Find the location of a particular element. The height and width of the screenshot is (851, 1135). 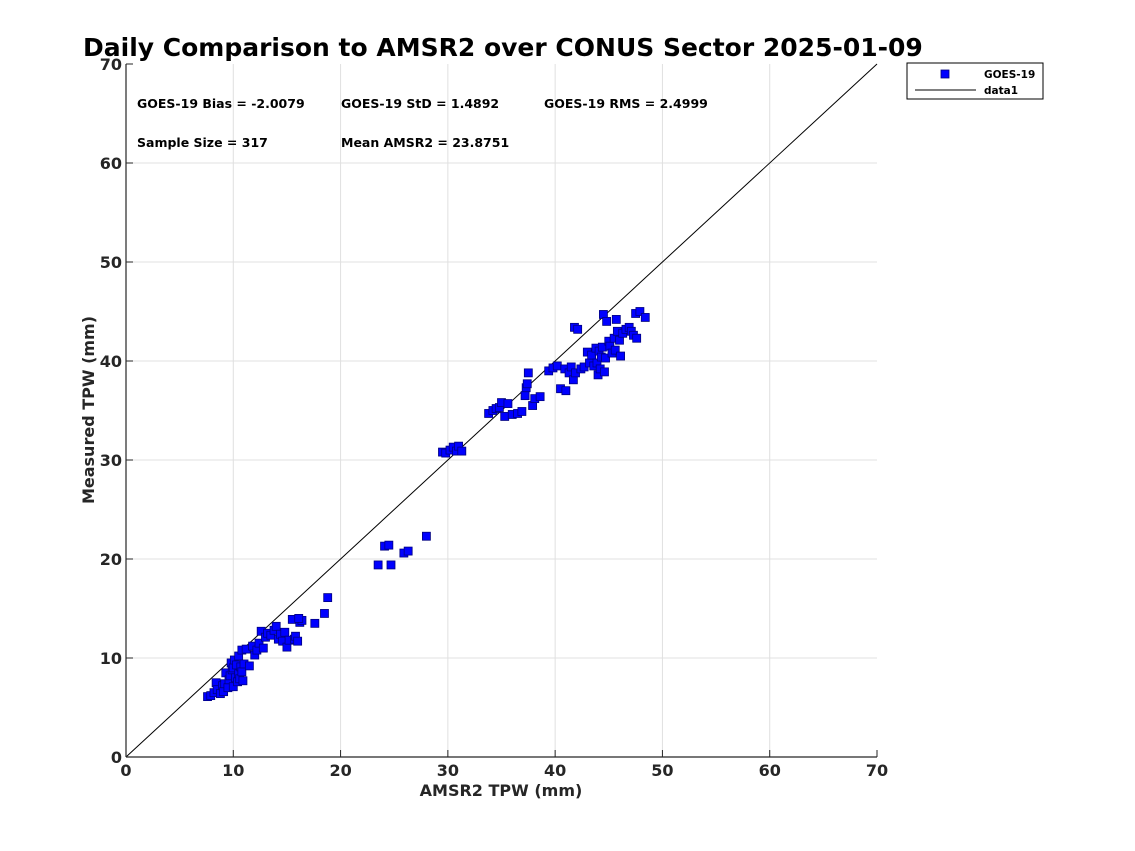

legend: GOES-19 data1 is located at coordinates (975, 81).